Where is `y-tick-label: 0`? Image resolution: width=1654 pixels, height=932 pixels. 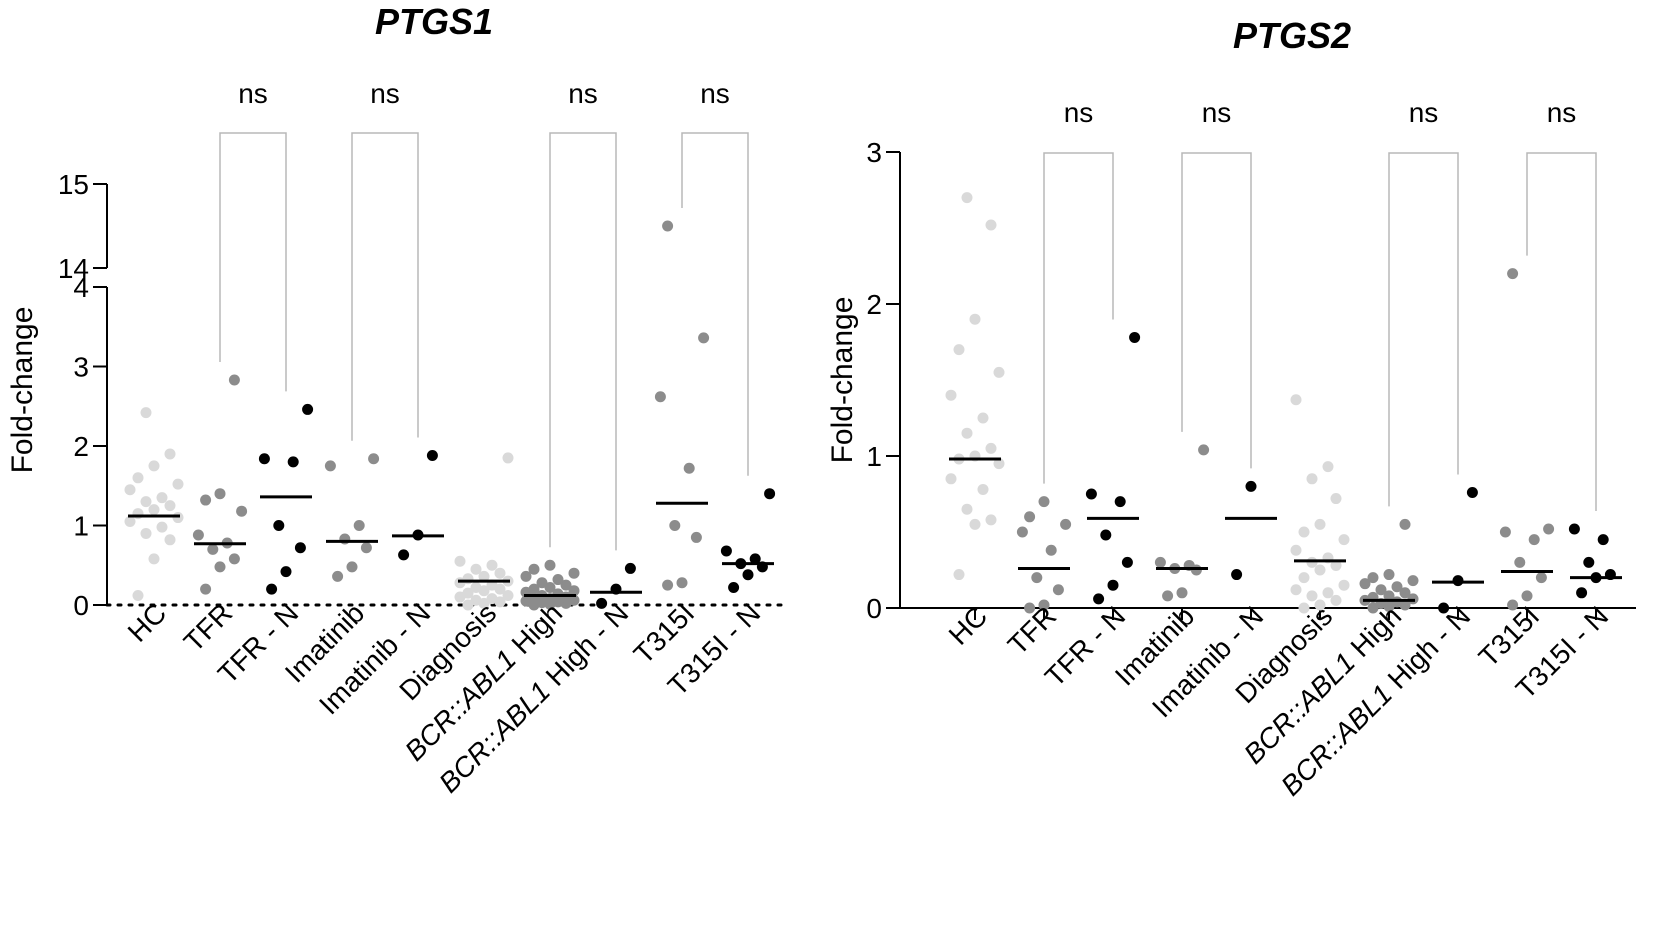
y-tick-label: 0 is located at coordinates (81, 605).